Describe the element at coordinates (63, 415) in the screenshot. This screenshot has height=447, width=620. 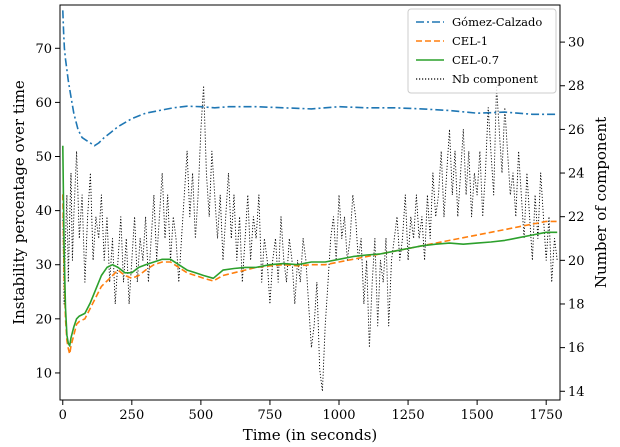
I see `x-tick-label: 0` at that location.